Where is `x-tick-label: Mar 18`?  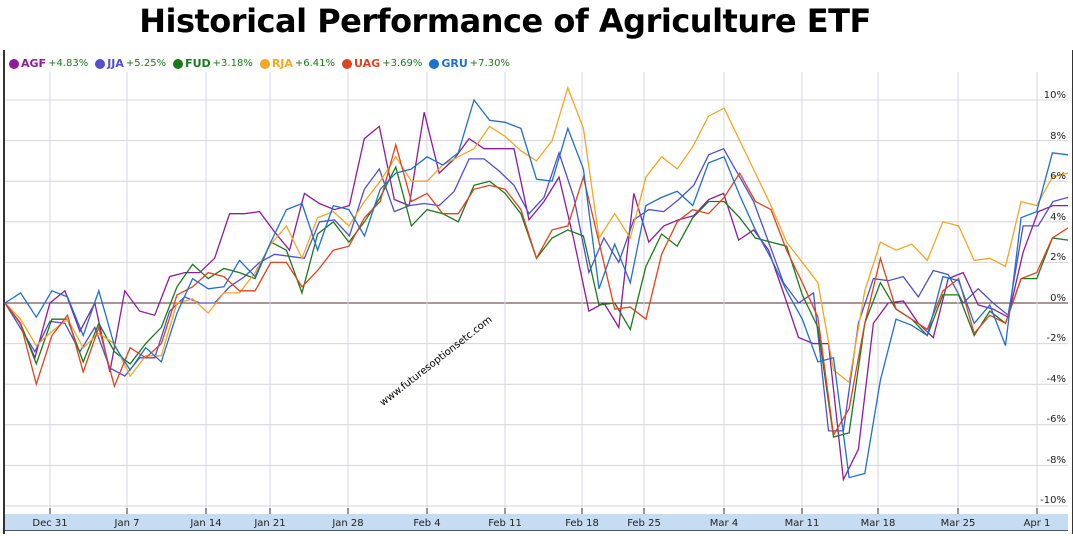
x-tick-label: Mar 18 is located at coordinates (878, 523).